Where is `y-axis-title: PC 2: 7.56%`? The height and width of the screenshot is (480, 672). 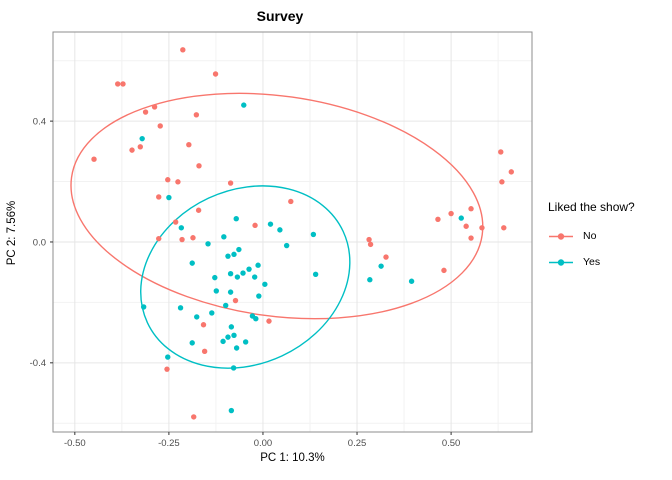
y-axis-title: PC 2: 7.56% is located at coordinates (12, 233).